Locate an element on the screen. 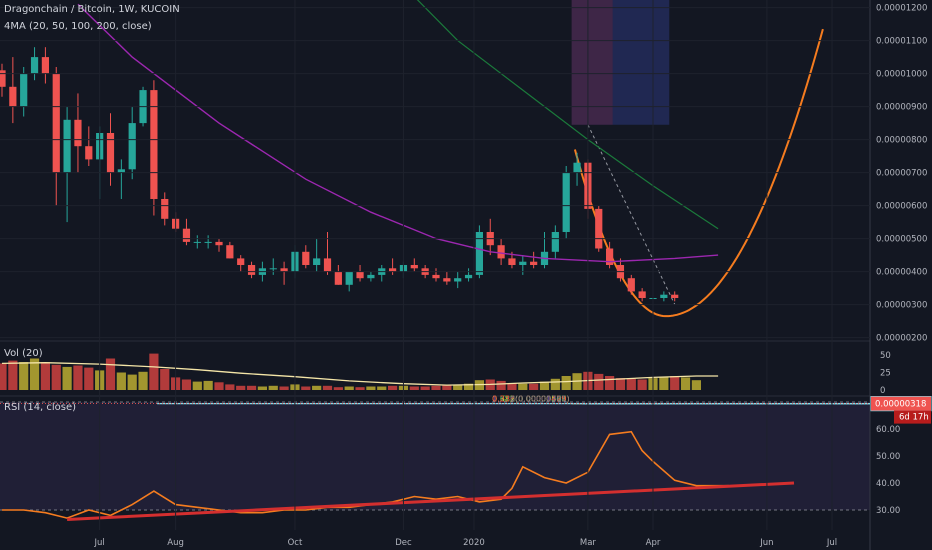 This screenshot has height=550, width=932. rsi-label: RSI (14, close) is located at coordinates (40, 407).